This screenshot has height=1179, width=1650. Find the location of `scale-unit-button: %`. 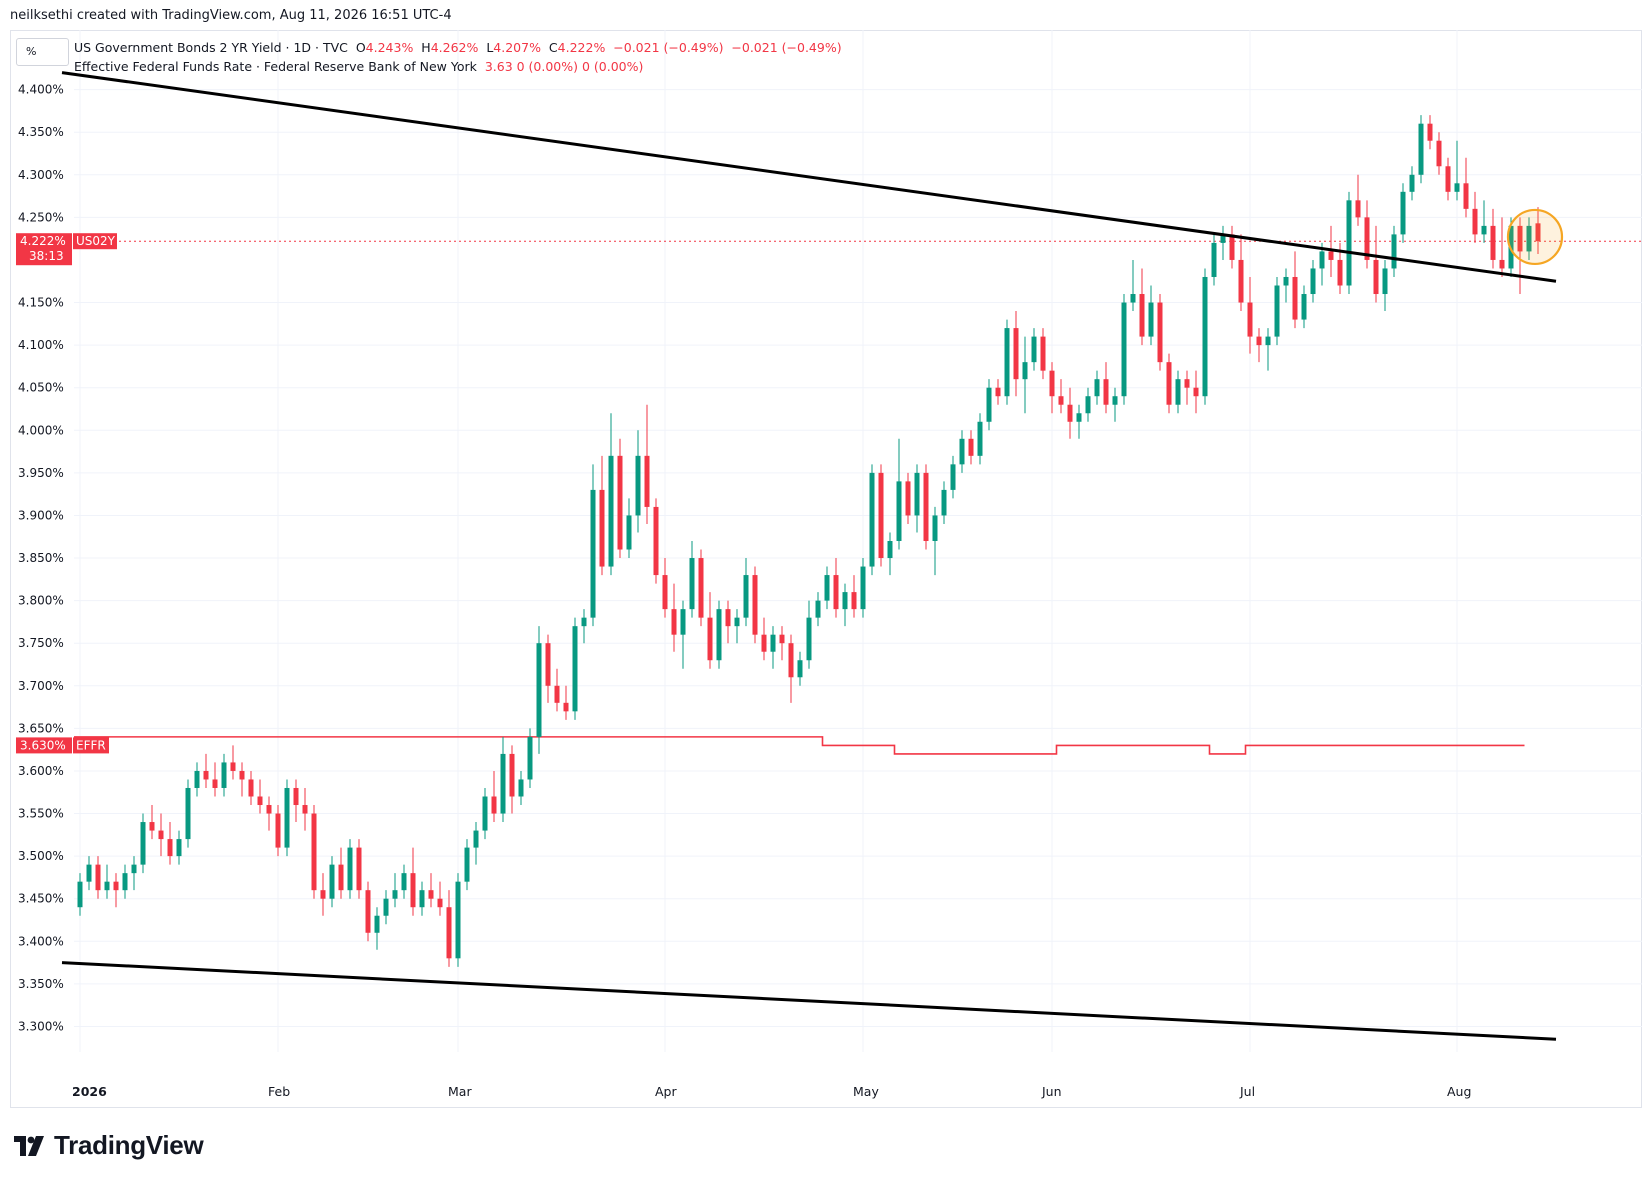

scale-unit-button: % is located at coordinates (42, 52).